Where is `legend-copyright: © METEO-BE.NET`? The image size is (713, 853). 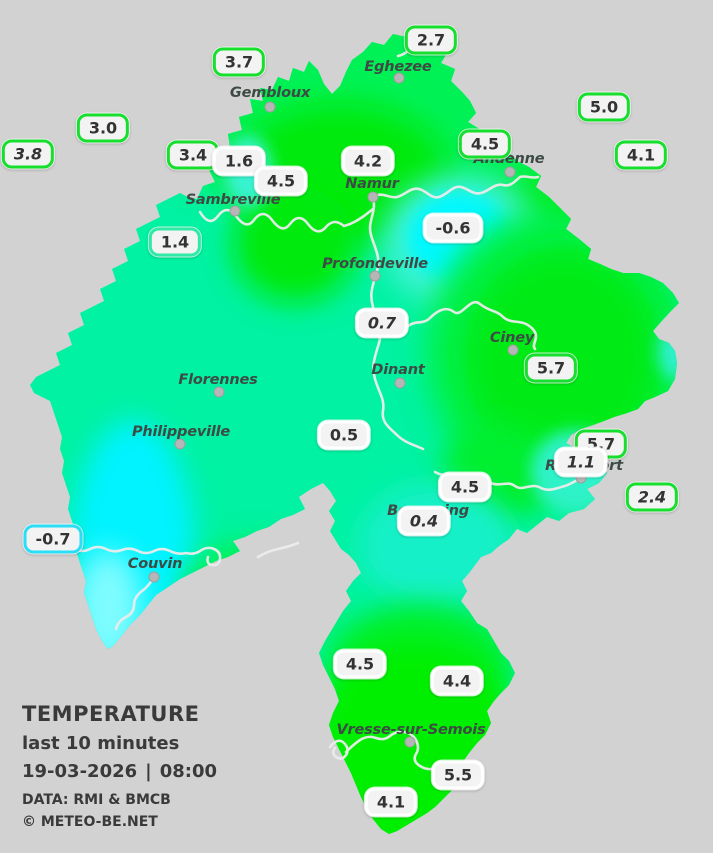
legend-copyright: © METEO-BE.NET is located at coordinates (90, 822).